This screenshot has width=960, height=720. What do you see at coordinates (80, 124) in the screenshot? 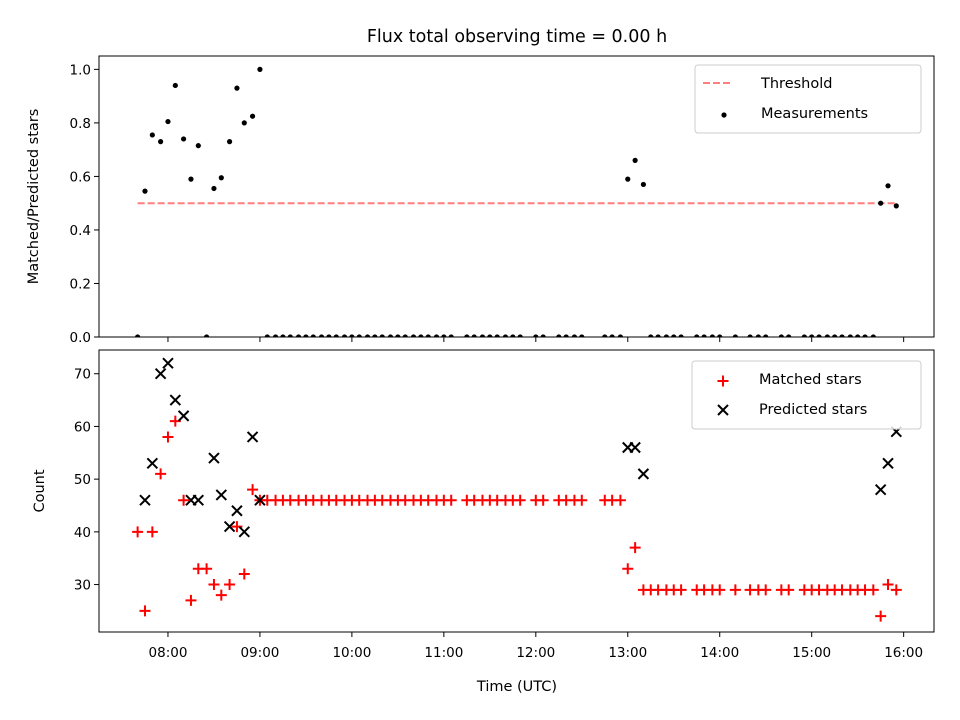
I see `y-tick-label: 0.8` at bounding box center [80, 124].